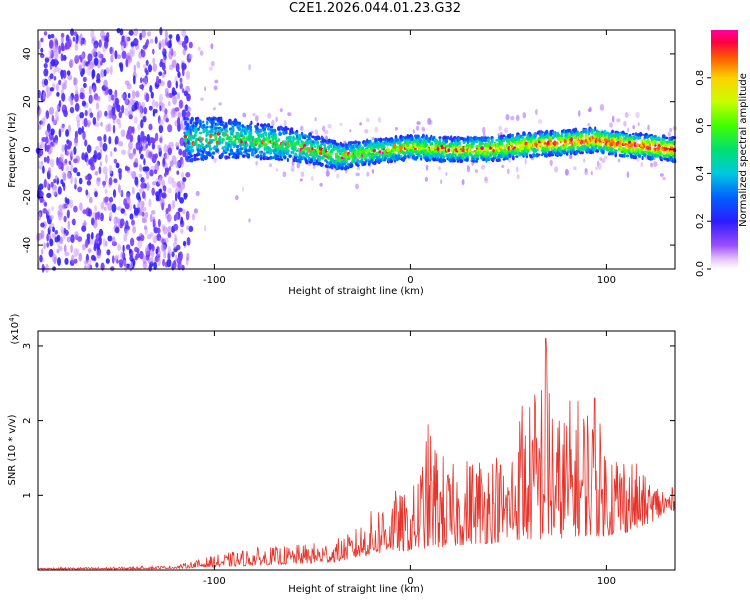 This screenshot has height=600, width=750. What do you see at coordinates (743, 150) in the screenshot?
I see `colorbar-label: Normalized spectral amplitude` at bounding box center [743, 150].